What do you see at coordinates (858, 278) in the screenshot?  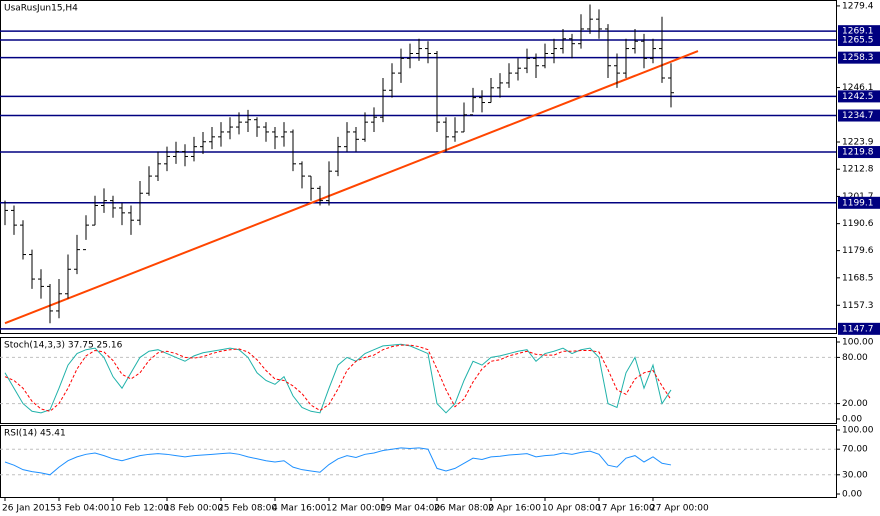 I see `y-tick-label: 1168.5` at bounding box center [858, 278].